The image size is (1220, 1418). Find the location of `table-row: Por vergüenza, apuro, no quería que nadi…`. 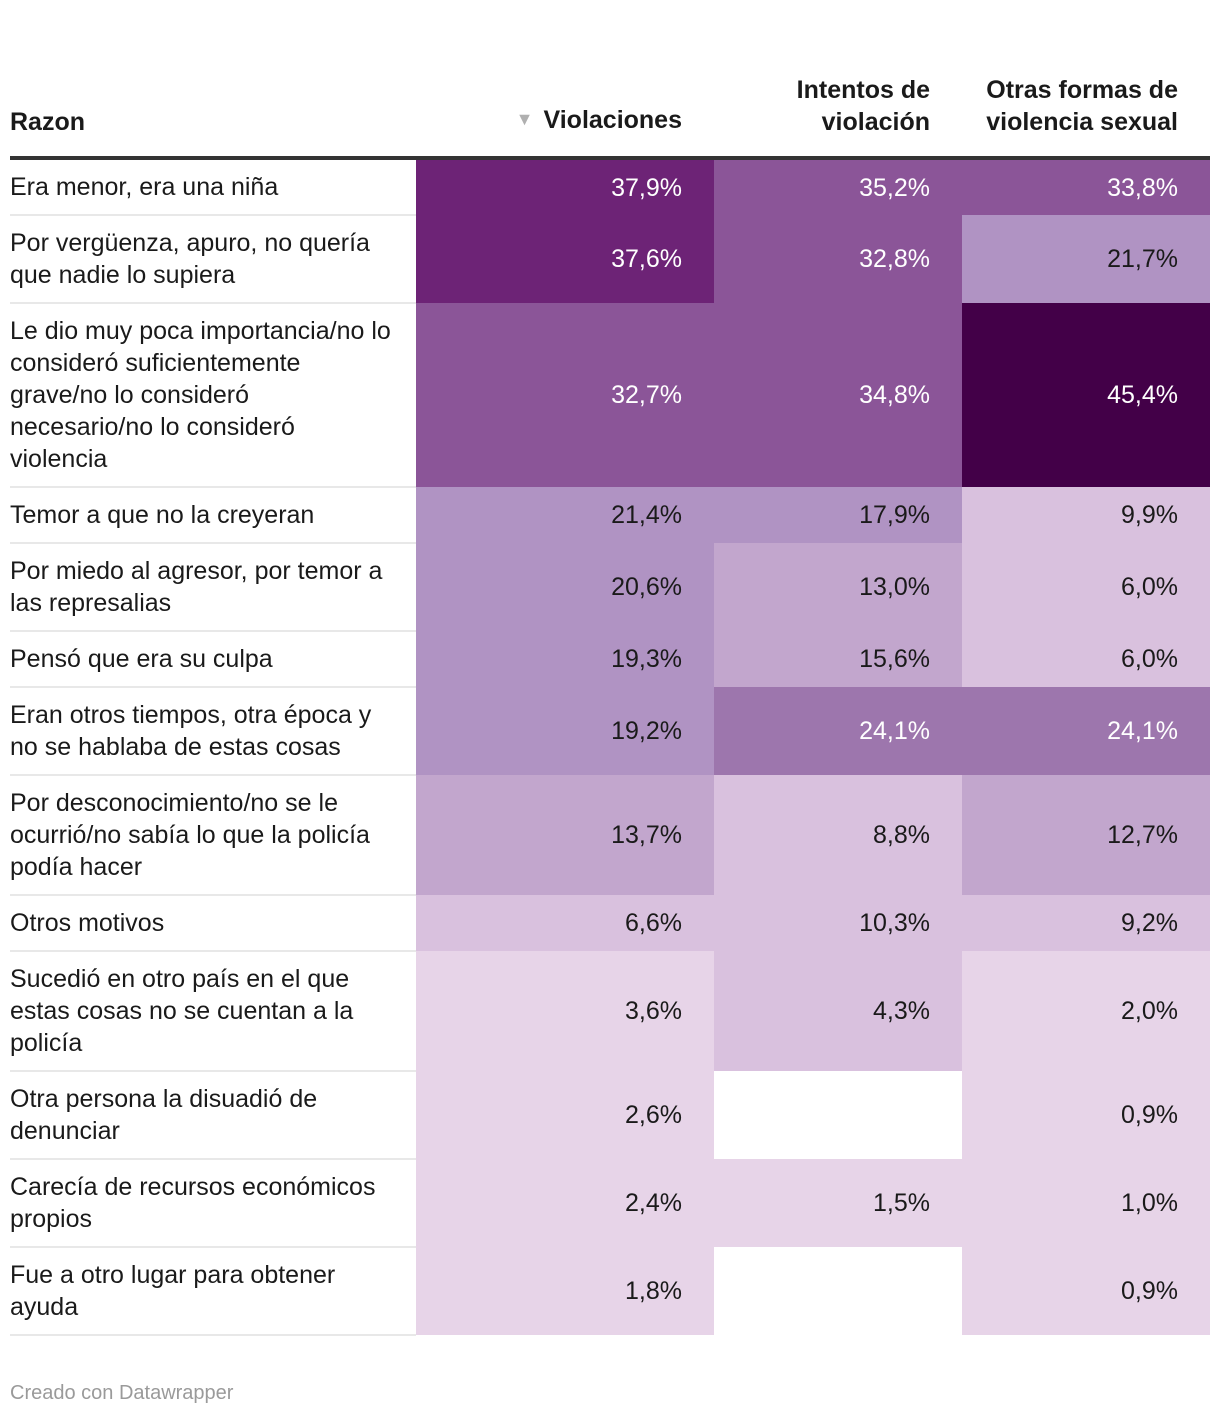

table-row: Por vergüenza, apuro, no quería que nadi… is located at coordinates (610, 259).